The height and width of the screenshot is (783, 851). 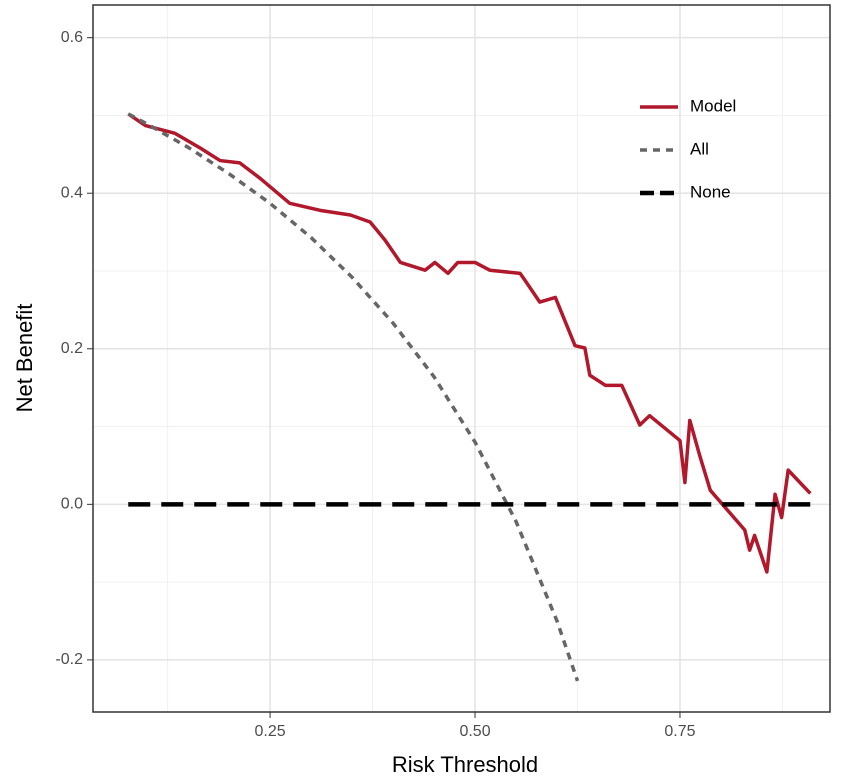 What do you see at coordinates (24, 358) in the screenshot?
I see `y-axis-title: Net Benefit` at bounding box center [24, 358].